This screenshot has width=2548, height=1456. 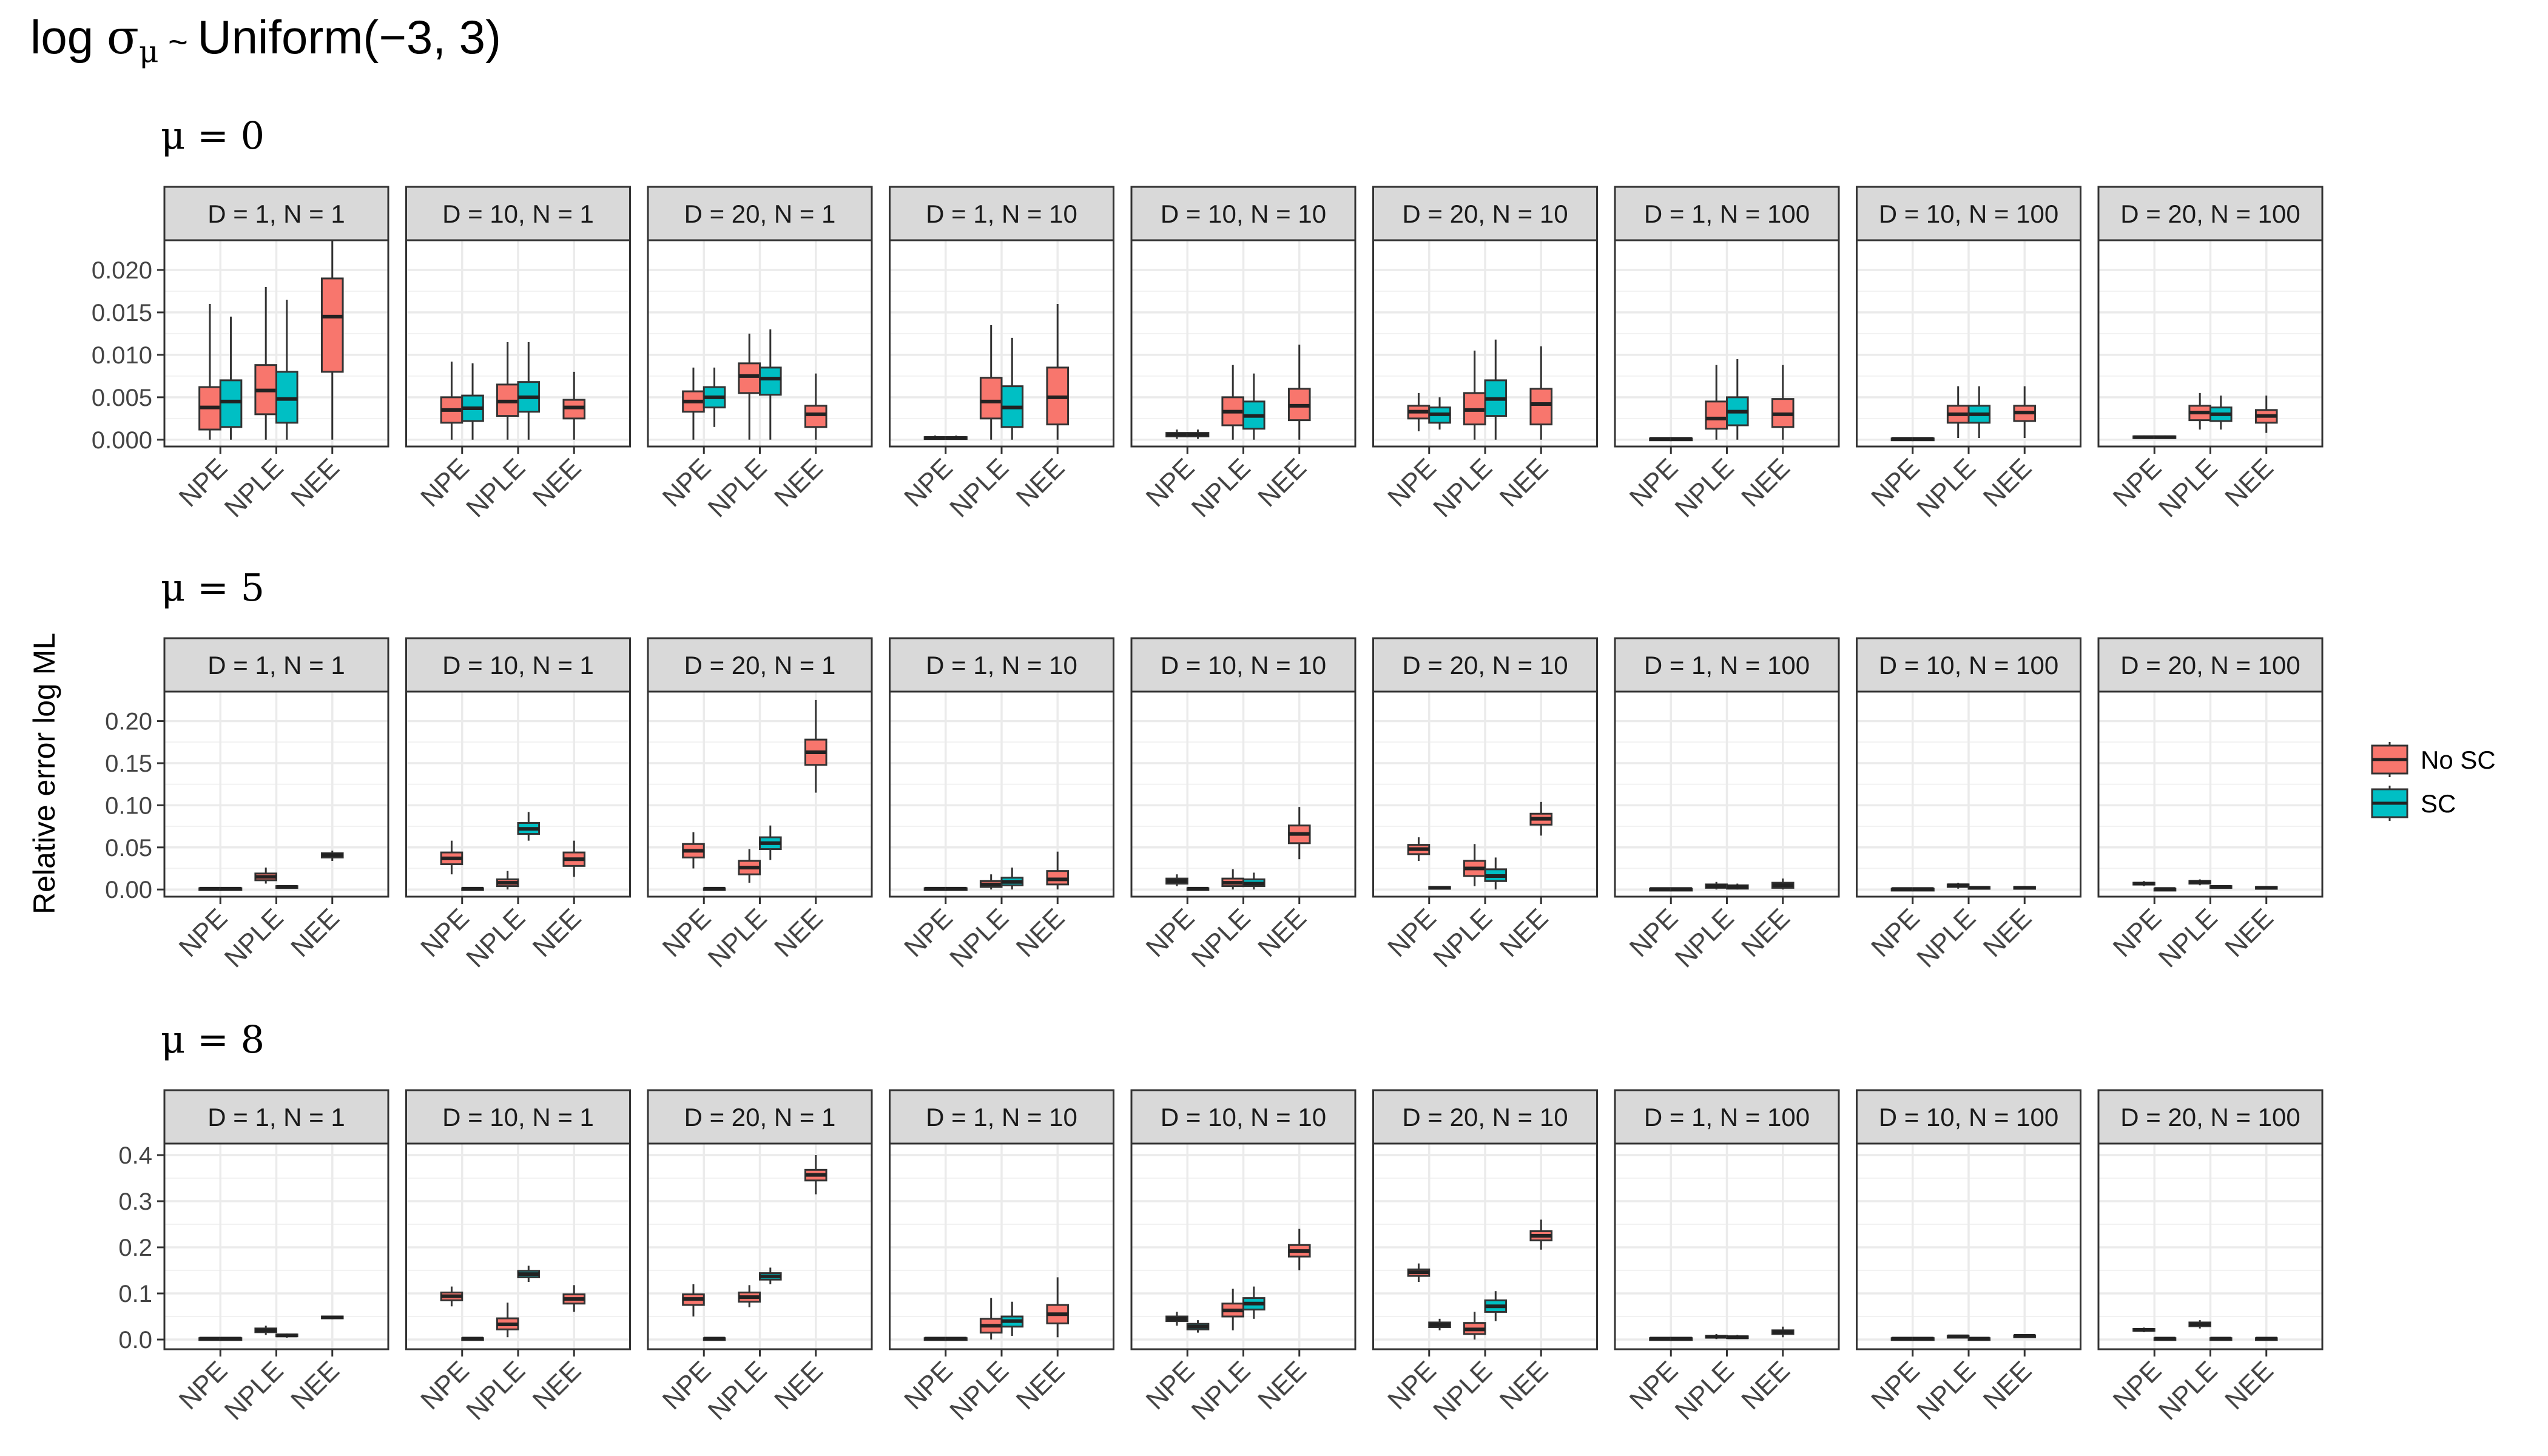 What do you see at coordinates (213, 135) in the screenshot?
I see `row-label: μ = 0` at bounding box center [213, 135].